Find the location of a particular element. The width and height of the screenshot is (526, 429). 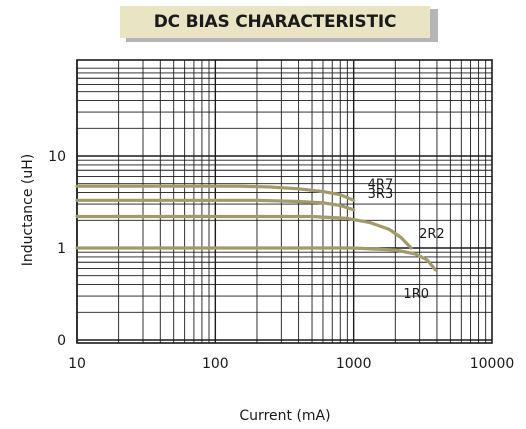

series-lines is located at coordinates (256, 228).